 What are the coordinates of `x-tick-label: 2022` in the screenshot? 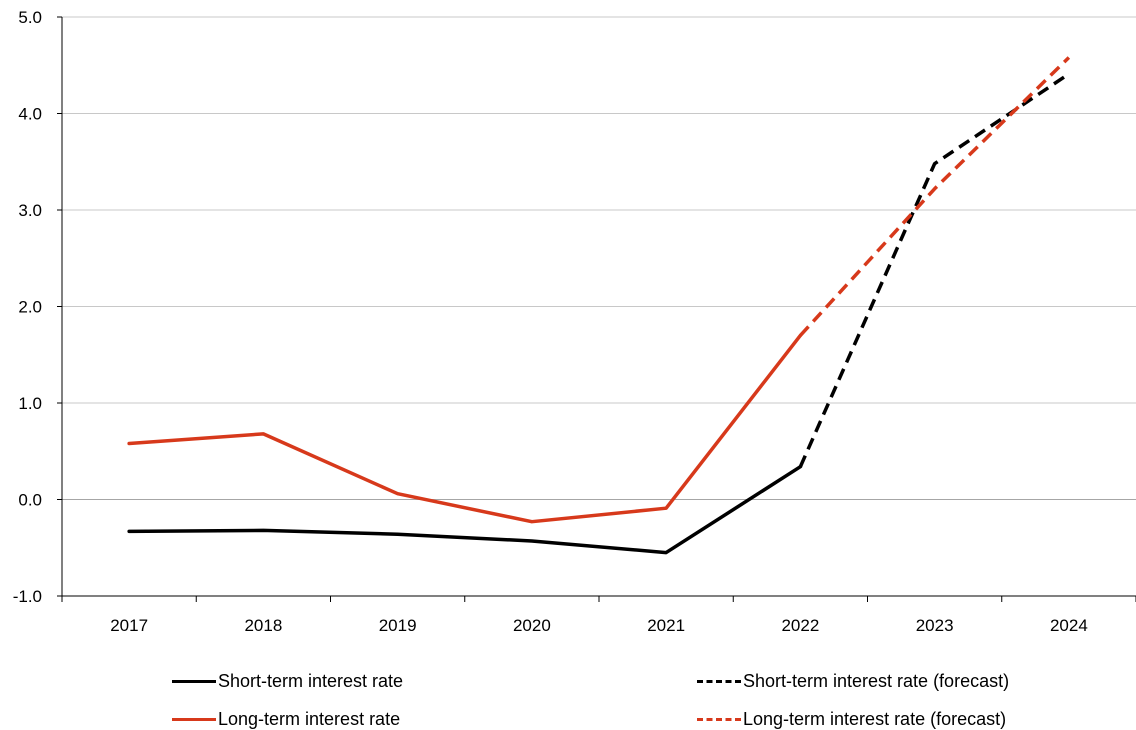 It's located at (800, 625).